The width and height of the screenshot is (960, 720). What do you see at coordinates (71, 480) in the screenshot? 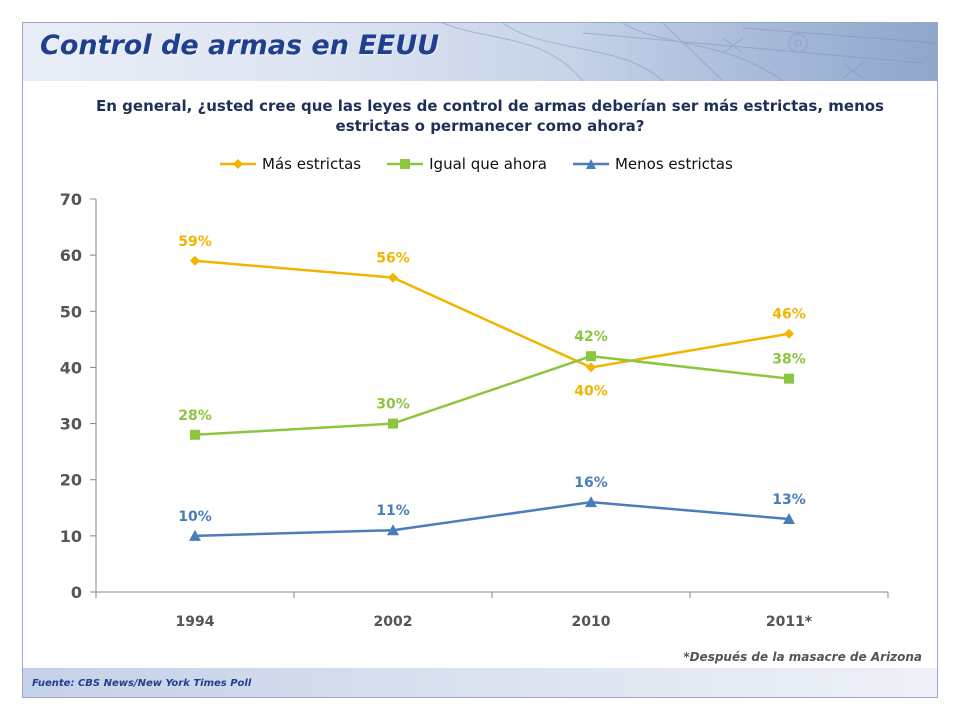
I see `y-tick-label: 20` at bounding box center [71, 480].